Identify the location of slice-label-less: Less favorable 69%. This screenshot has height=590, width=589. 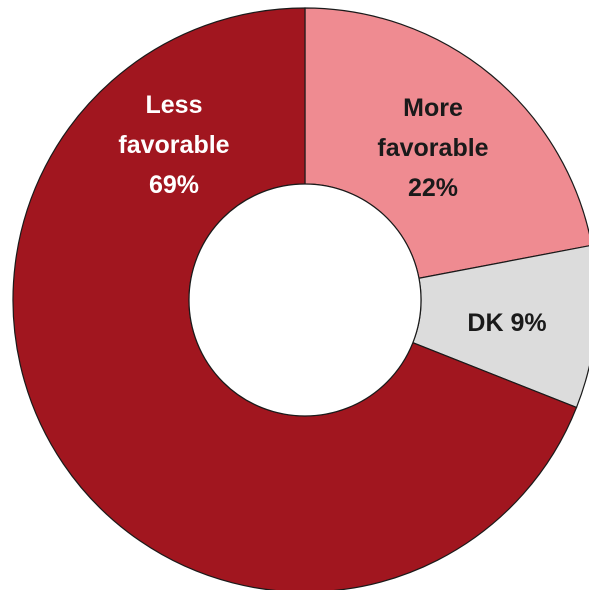
(173, 145).